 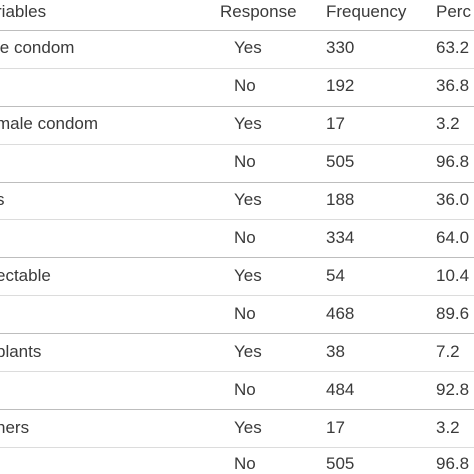 I want to click on percent-cell: 63.2, so click(x=453, y=47).